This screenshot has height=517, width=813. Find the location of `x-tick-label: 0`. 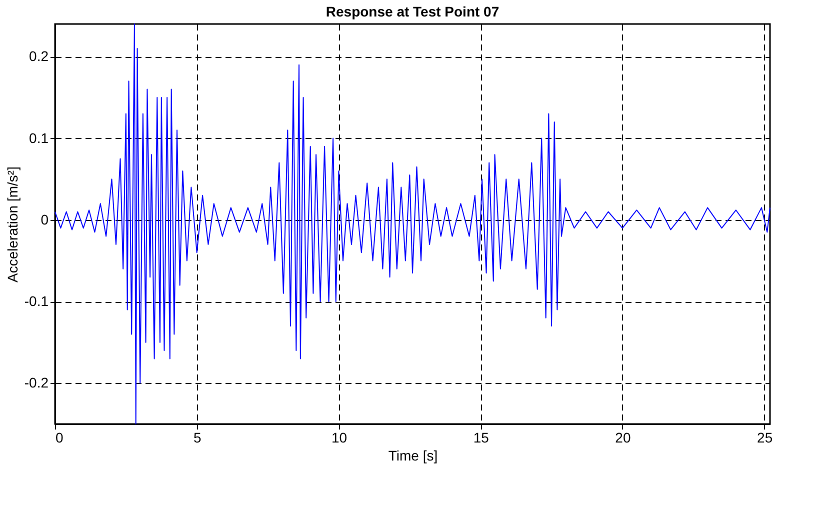

x-tick-label: 0 is located at coordinates (60, 438).